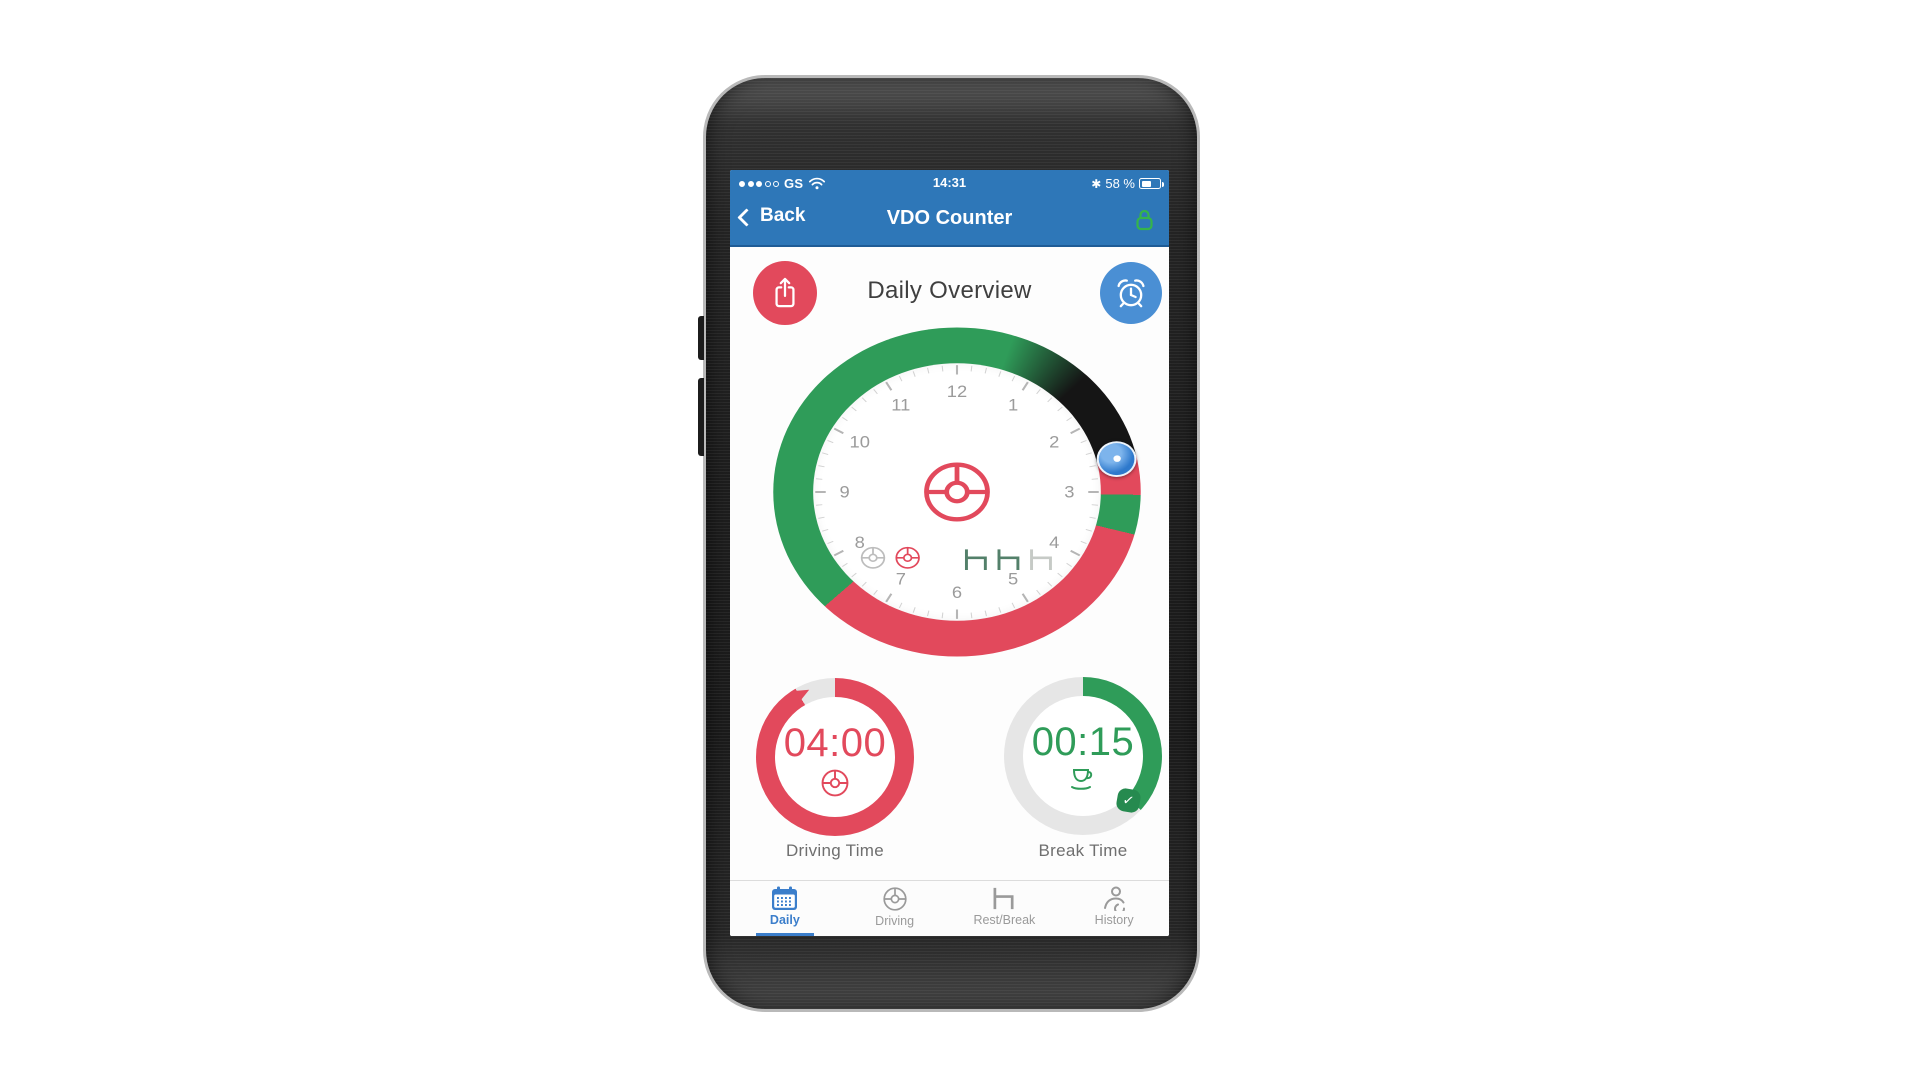  I want to click on steering-wheel-gray-icon, so click(873, 557).